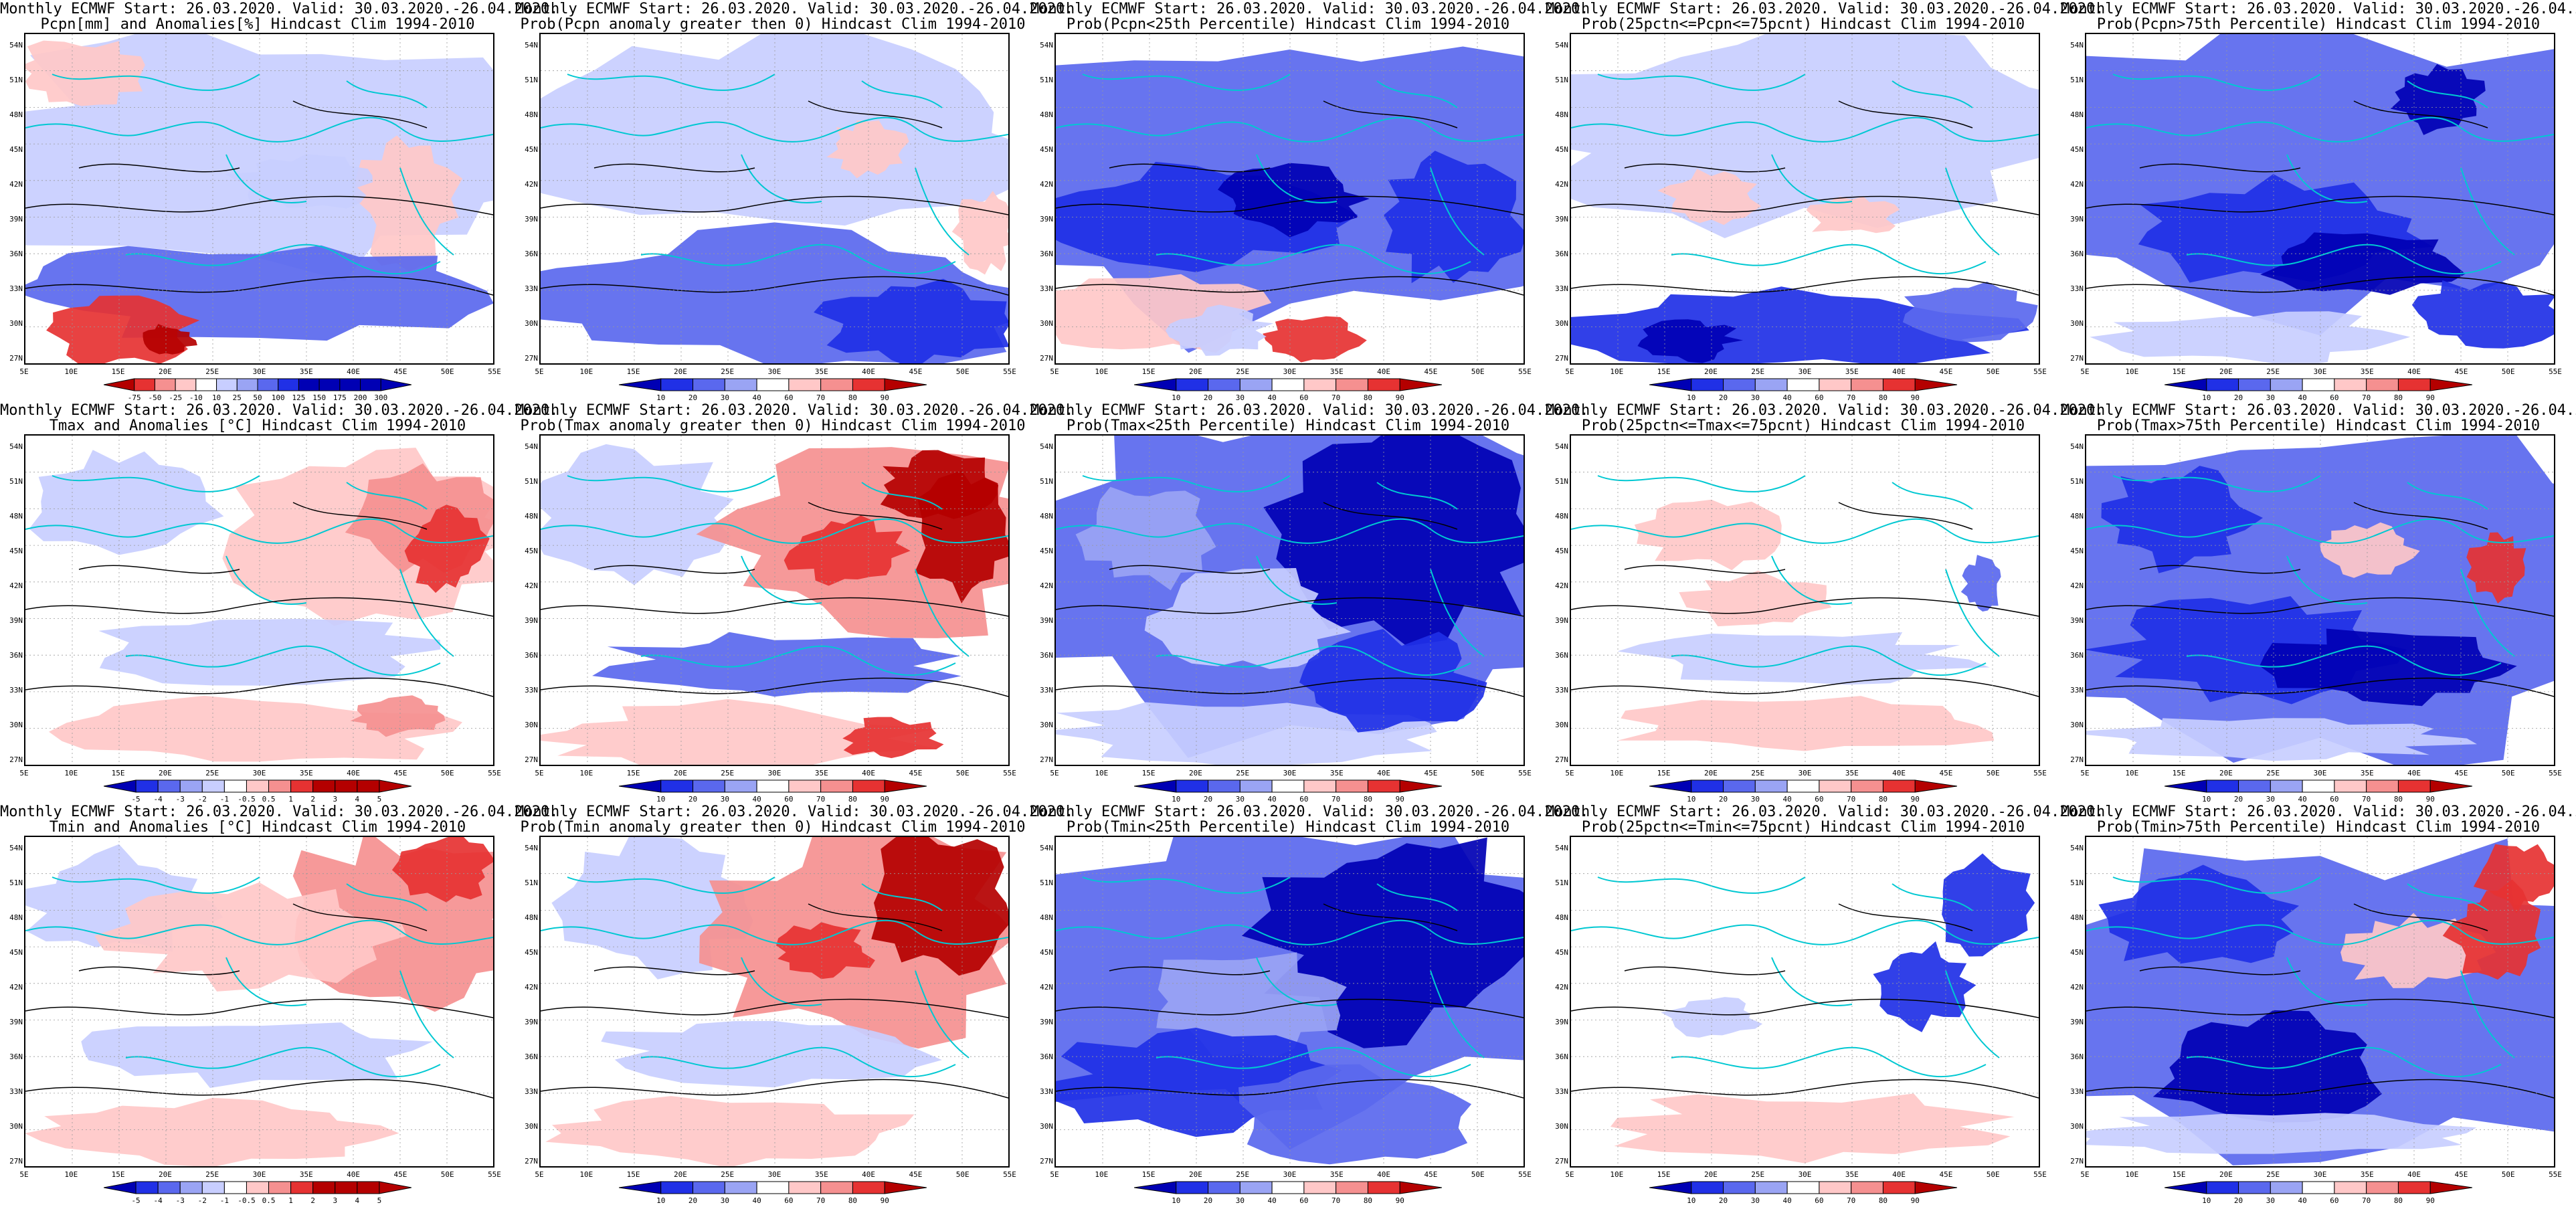 This screenshot has width=2576, height=1205. Describe the element at coordinates (257, 397) in the screenshot. I see `colorbar-label: 50` at that location.